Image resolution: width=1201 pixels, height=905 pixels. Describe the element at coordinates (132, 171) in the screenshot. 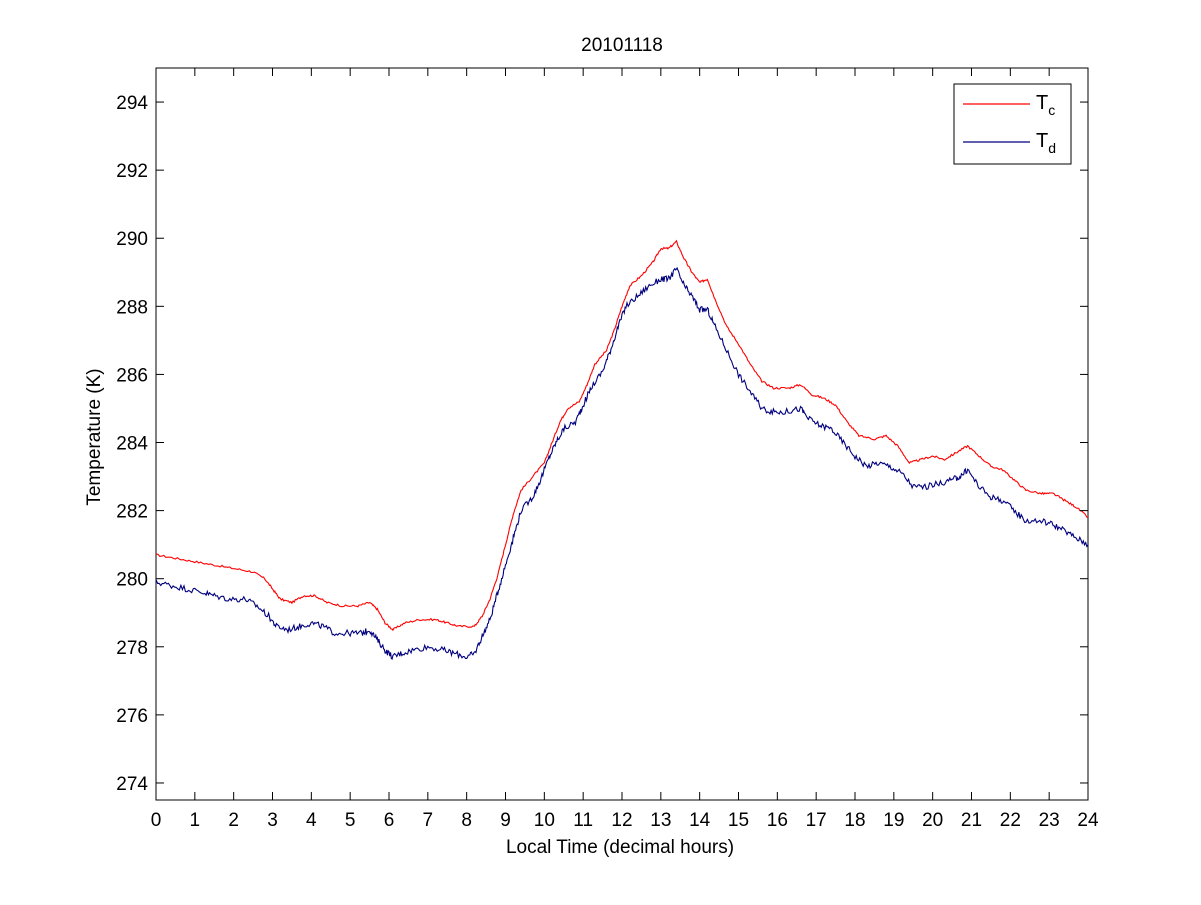

I see `y-tick-label: 292` at that location.